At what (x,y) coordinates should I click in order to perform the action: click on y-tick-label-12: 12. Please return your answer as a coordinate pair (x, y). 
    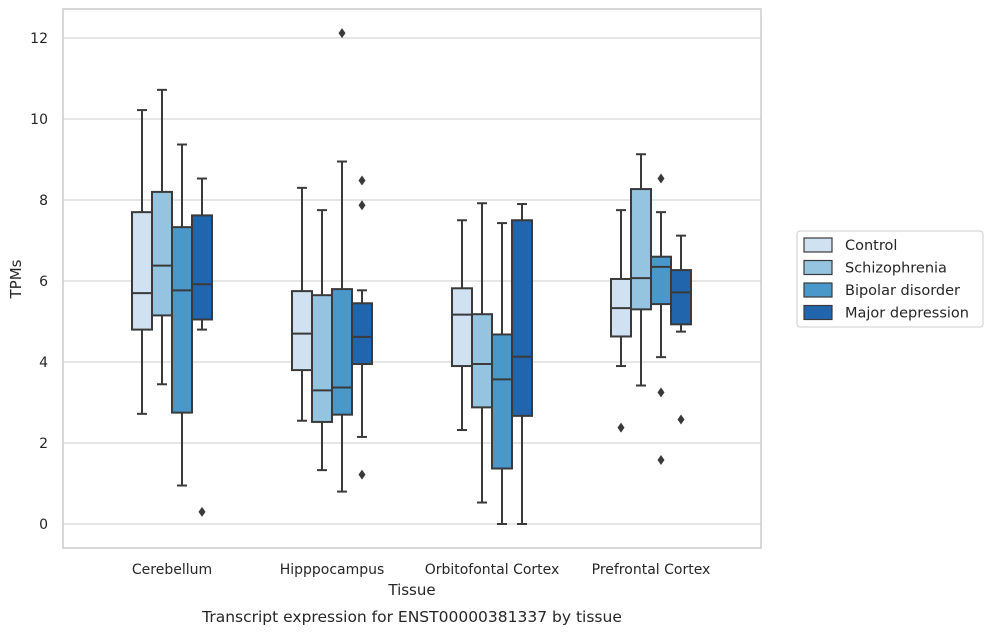
    Looking at the image, I should click on (39, 39).